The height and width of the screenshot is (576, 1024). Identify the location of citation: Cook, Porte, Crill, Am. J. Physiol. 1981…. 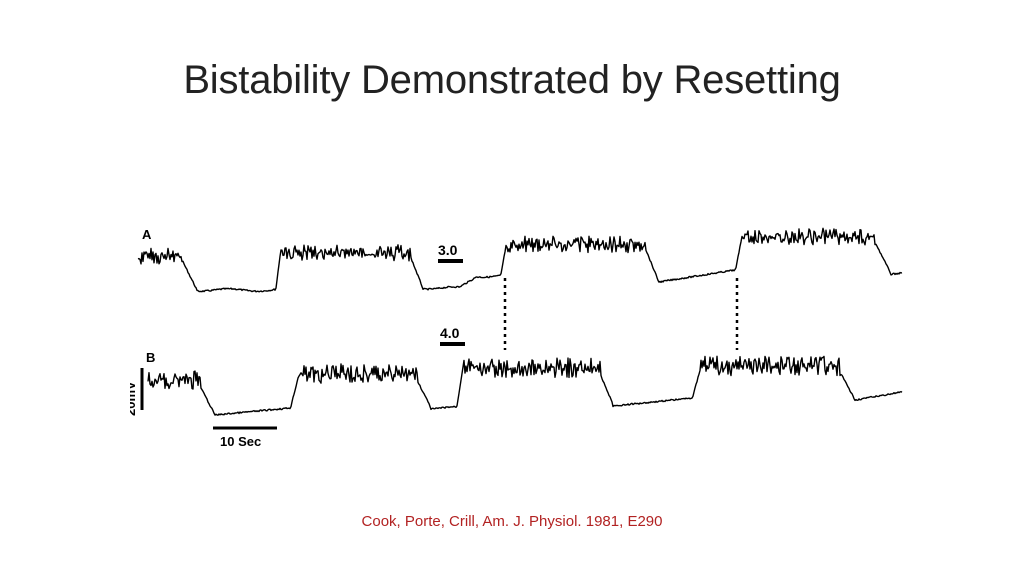
(512, 521).